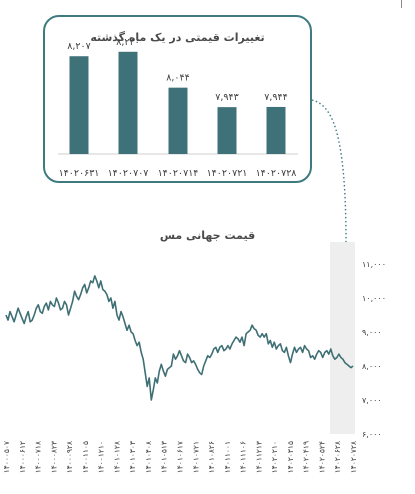 This screenshot has width=415, height=494. Describe the element at coordinates (53, 457) in the screenshot. I see `x-tick-label: ۱۴۰۰۰۸۲۳` at that location.